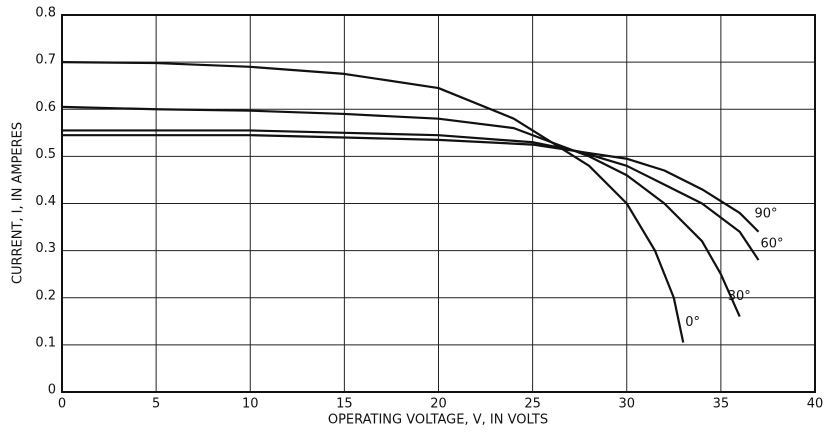  I want to click on y-tick-label: 0.7, so click(45, 60).